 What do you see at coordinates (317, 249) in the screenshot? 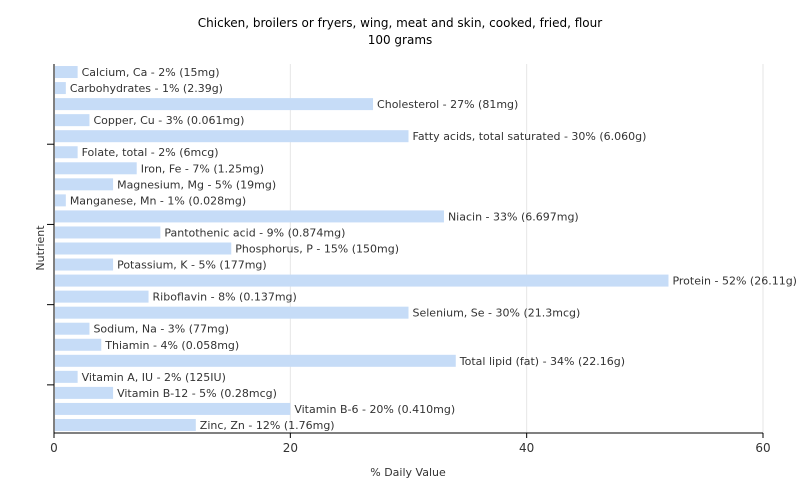
I see `data-label: Phosphorus, P - 15% (150mg)` at bounding box center [317, 249].